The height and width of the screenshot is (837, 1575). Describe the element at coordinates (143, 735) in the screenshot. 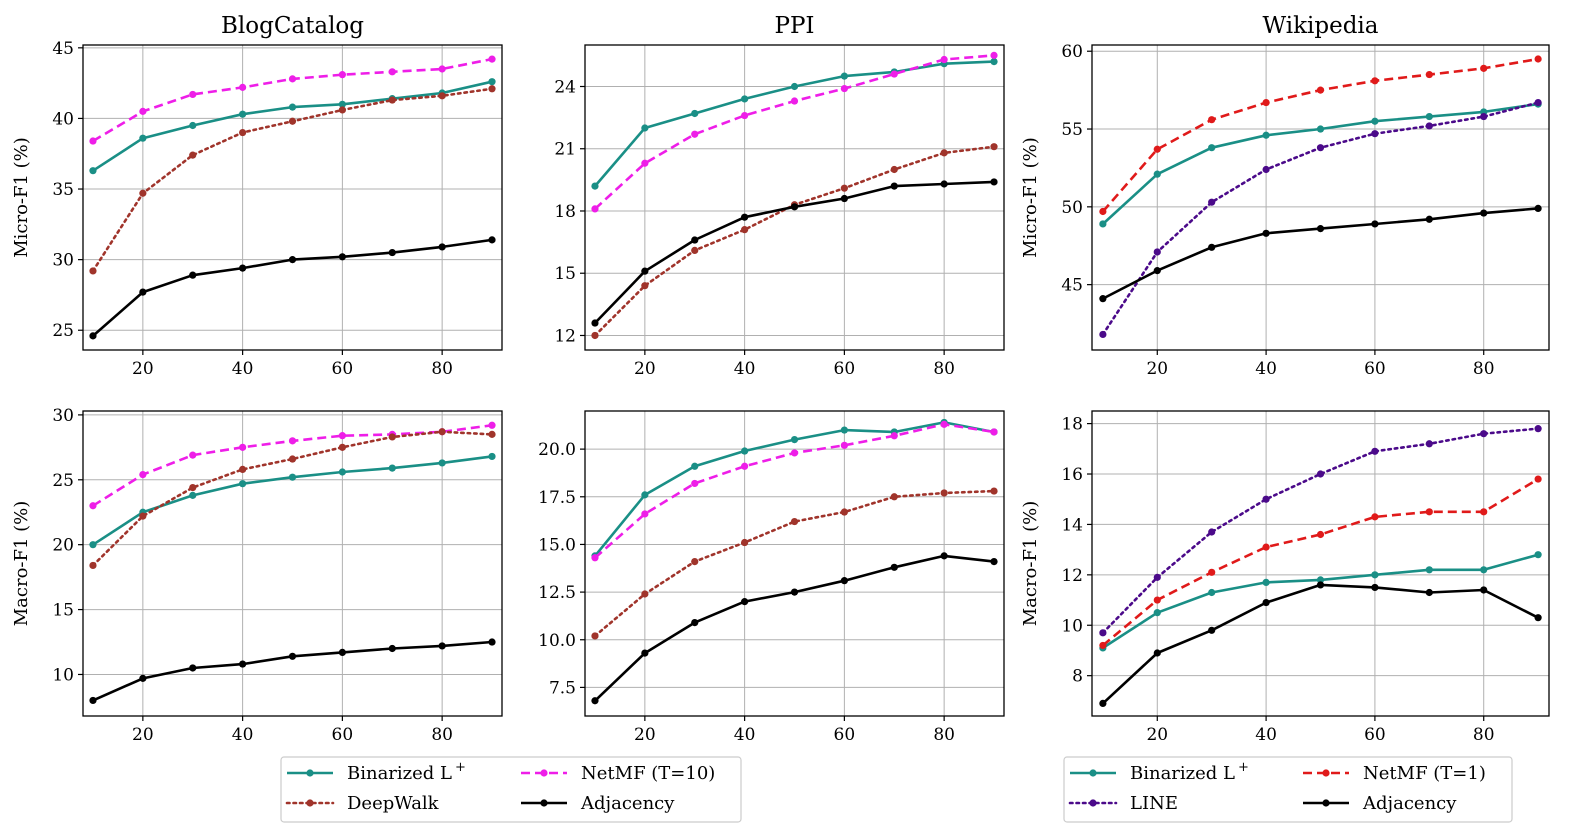

I see `x-tick-label: 20` at that location.